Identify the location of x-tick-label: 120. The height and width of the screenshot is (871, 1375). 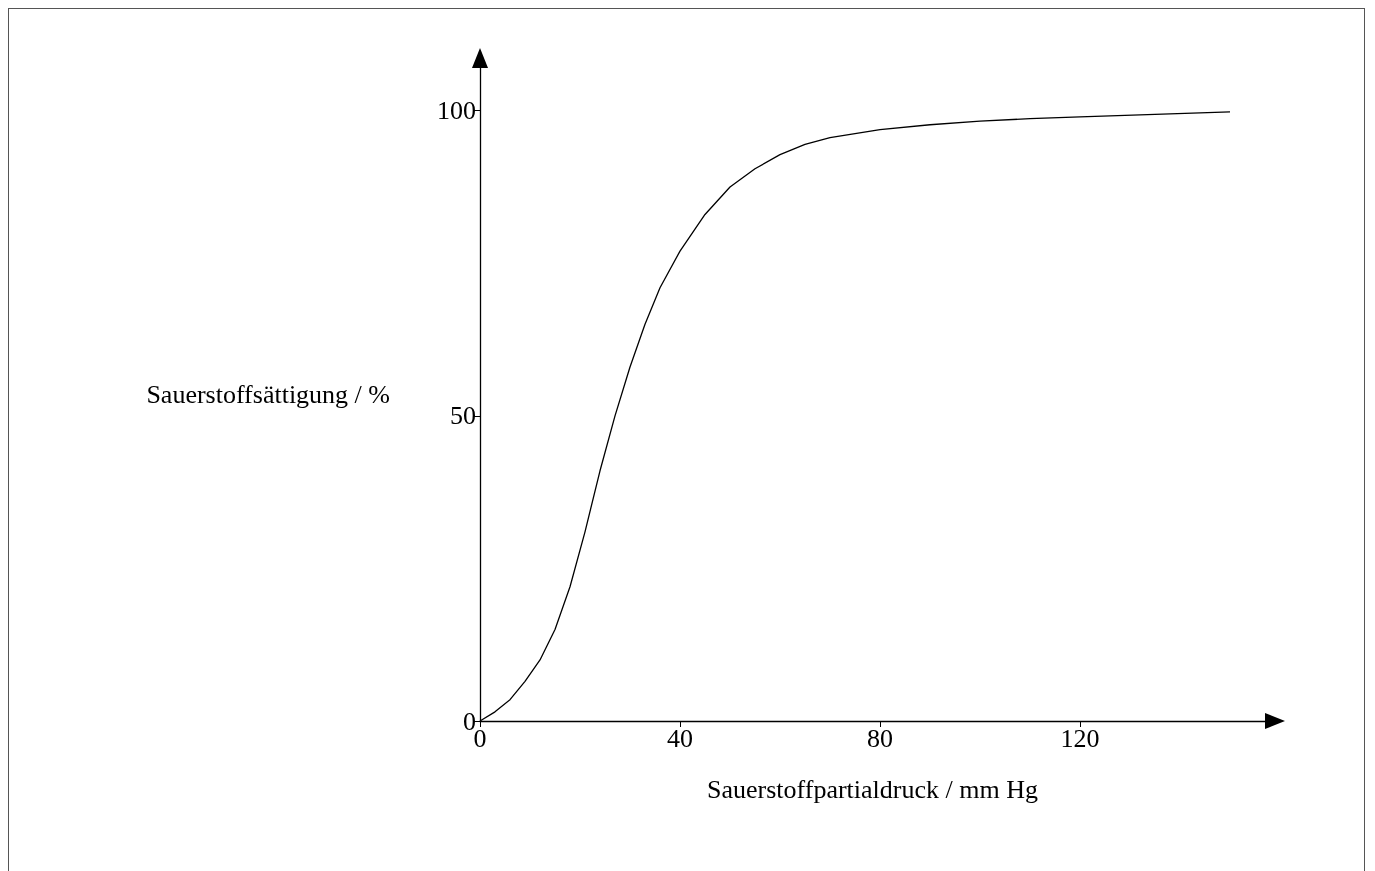
(1080, 738).